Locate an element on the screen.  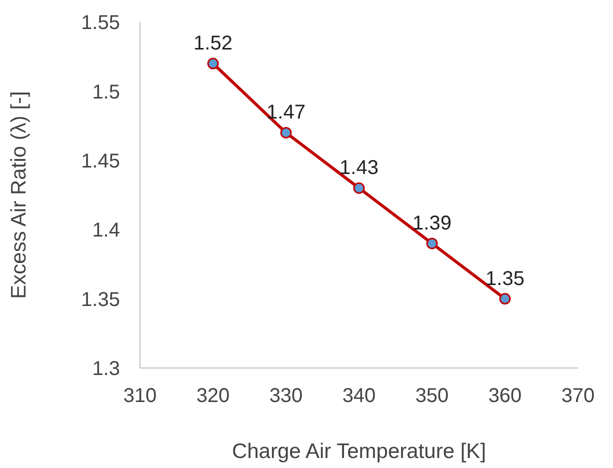
x-tick-label: 350 is located at coordinates (432, 396).